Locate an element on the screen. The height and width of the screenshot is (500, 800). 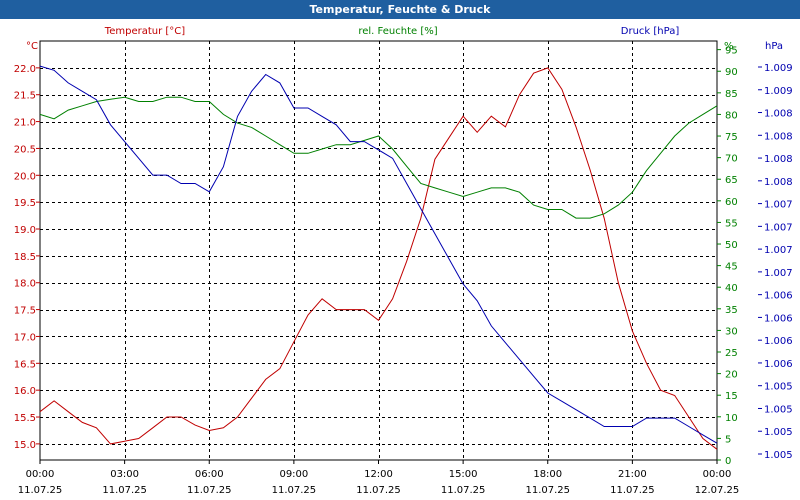
right-tick-label: 40 is located at coordinates (731, 288).